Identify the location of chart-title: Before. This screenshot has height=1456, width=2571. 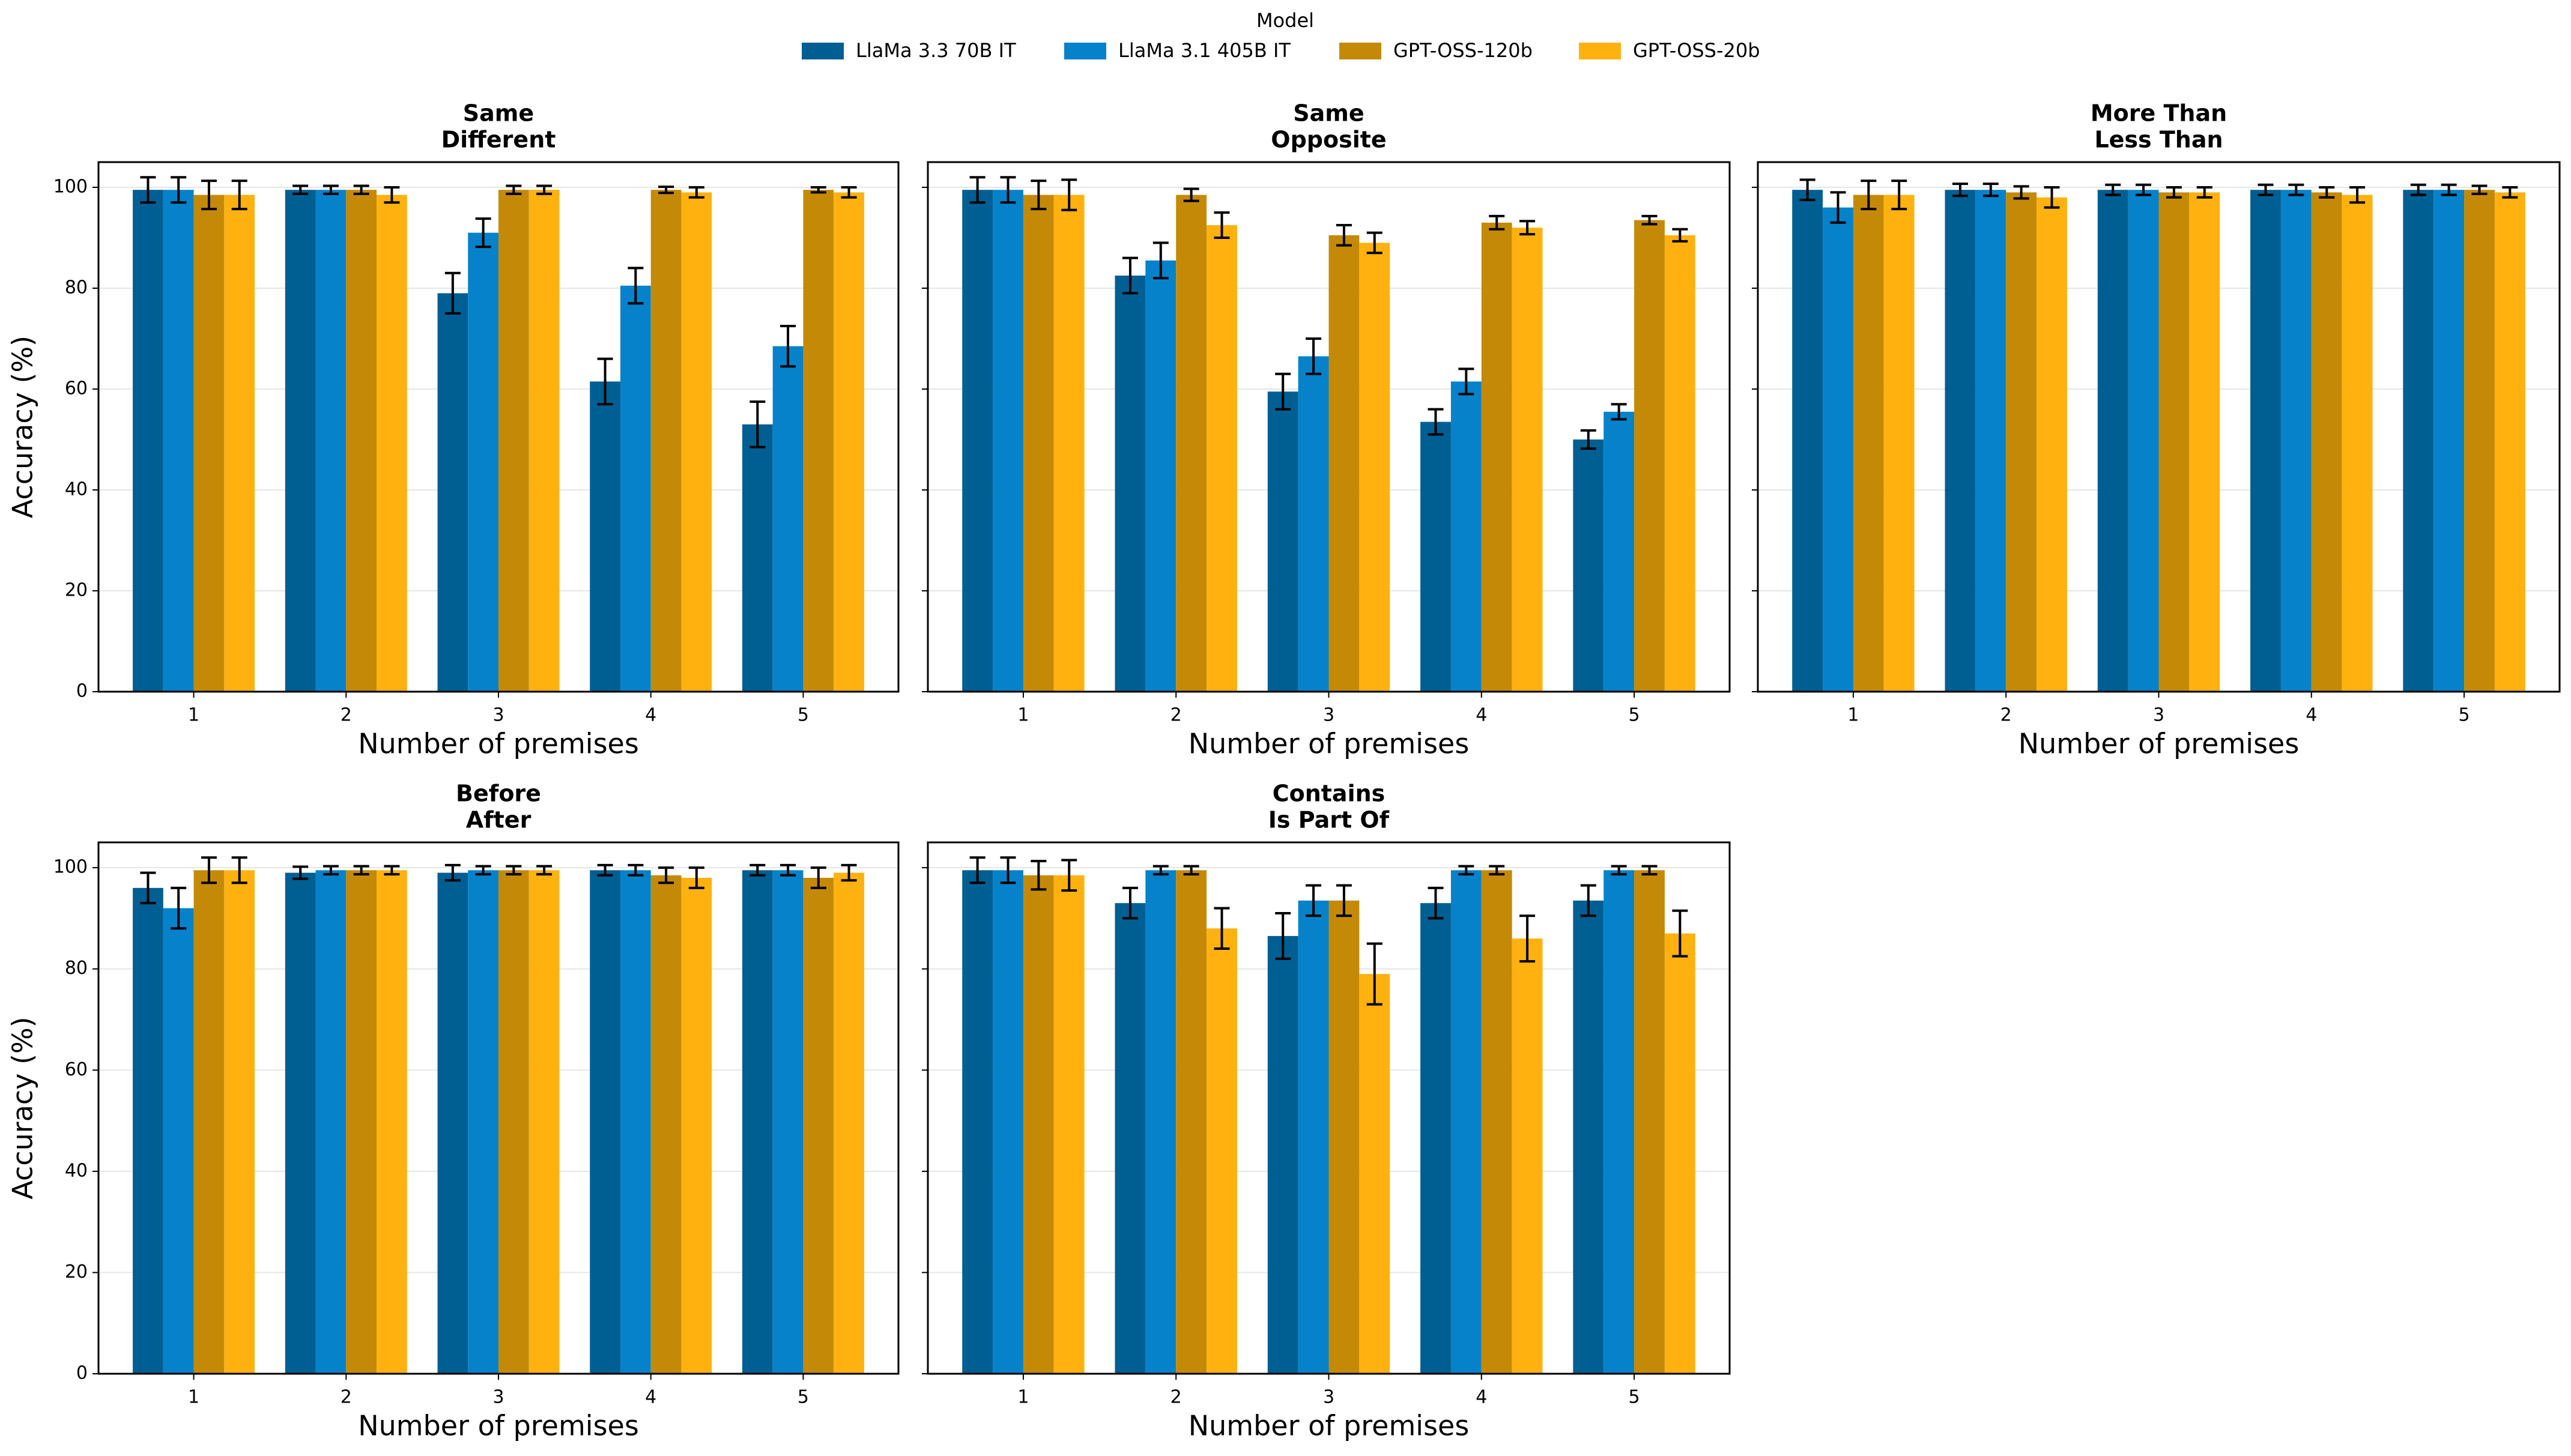
(498, 794).